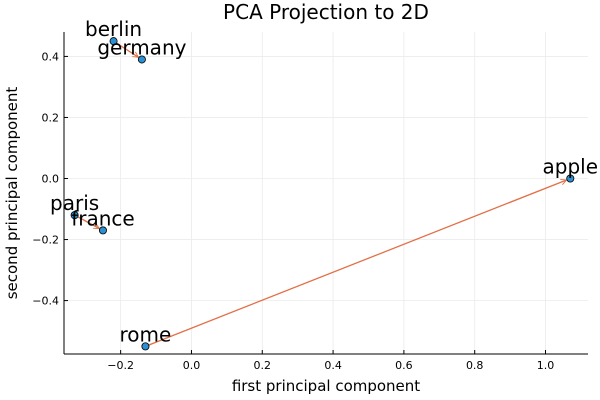 The height and width of the screenshot is (400, 600). Describe the element at coordinates (141, 59) in the screenshot. I see `point-germany` at that location.